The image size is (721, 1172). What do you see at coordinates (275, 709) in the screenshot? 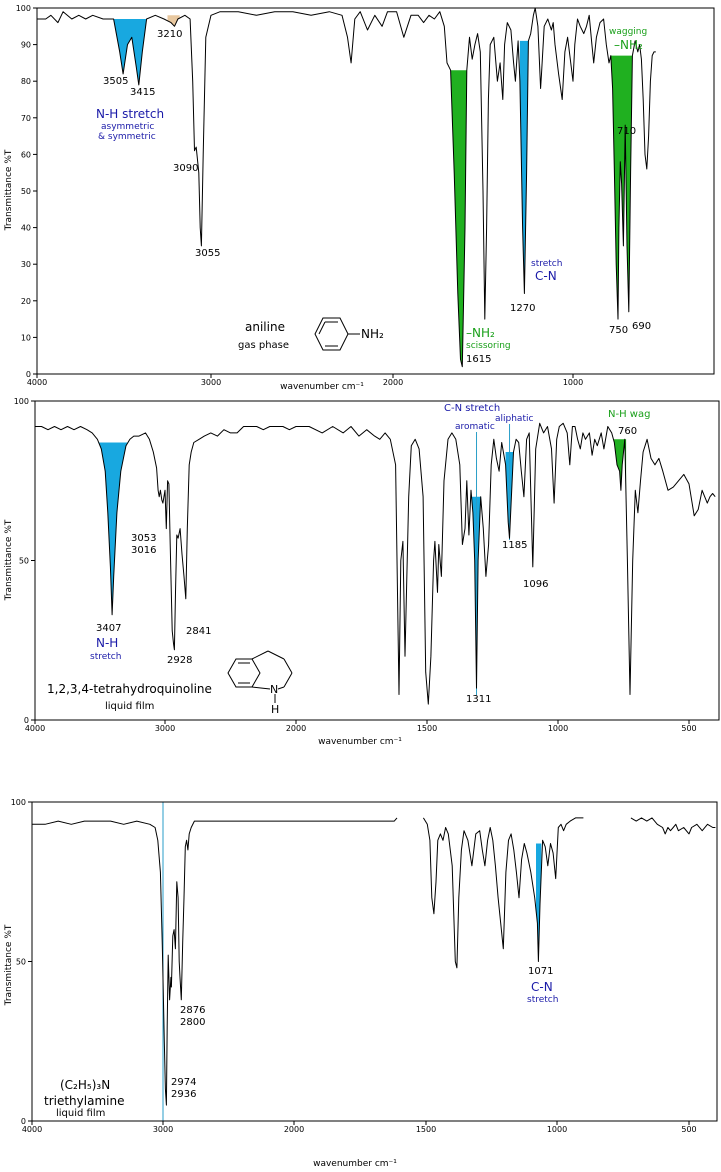
I see `structure-h-atom: H` at bounding box center [275, 709].